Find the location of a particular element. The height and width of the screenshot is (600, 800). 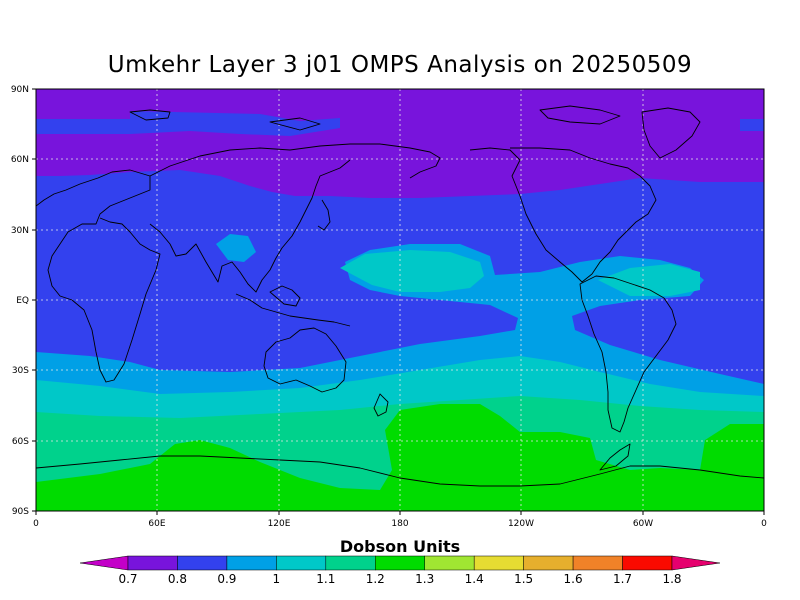

x-axis is located at coordinates (400, 513).